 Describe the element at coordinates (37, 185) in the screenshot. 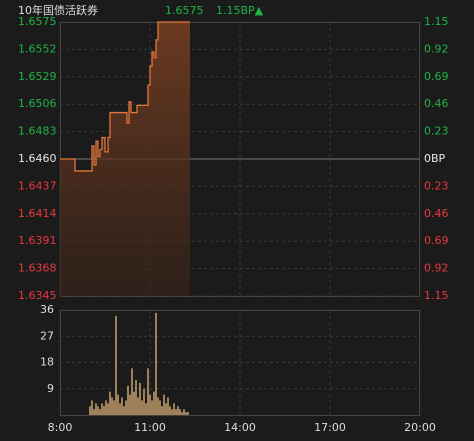

I see `y-tick-label: 1.6437` at that location.